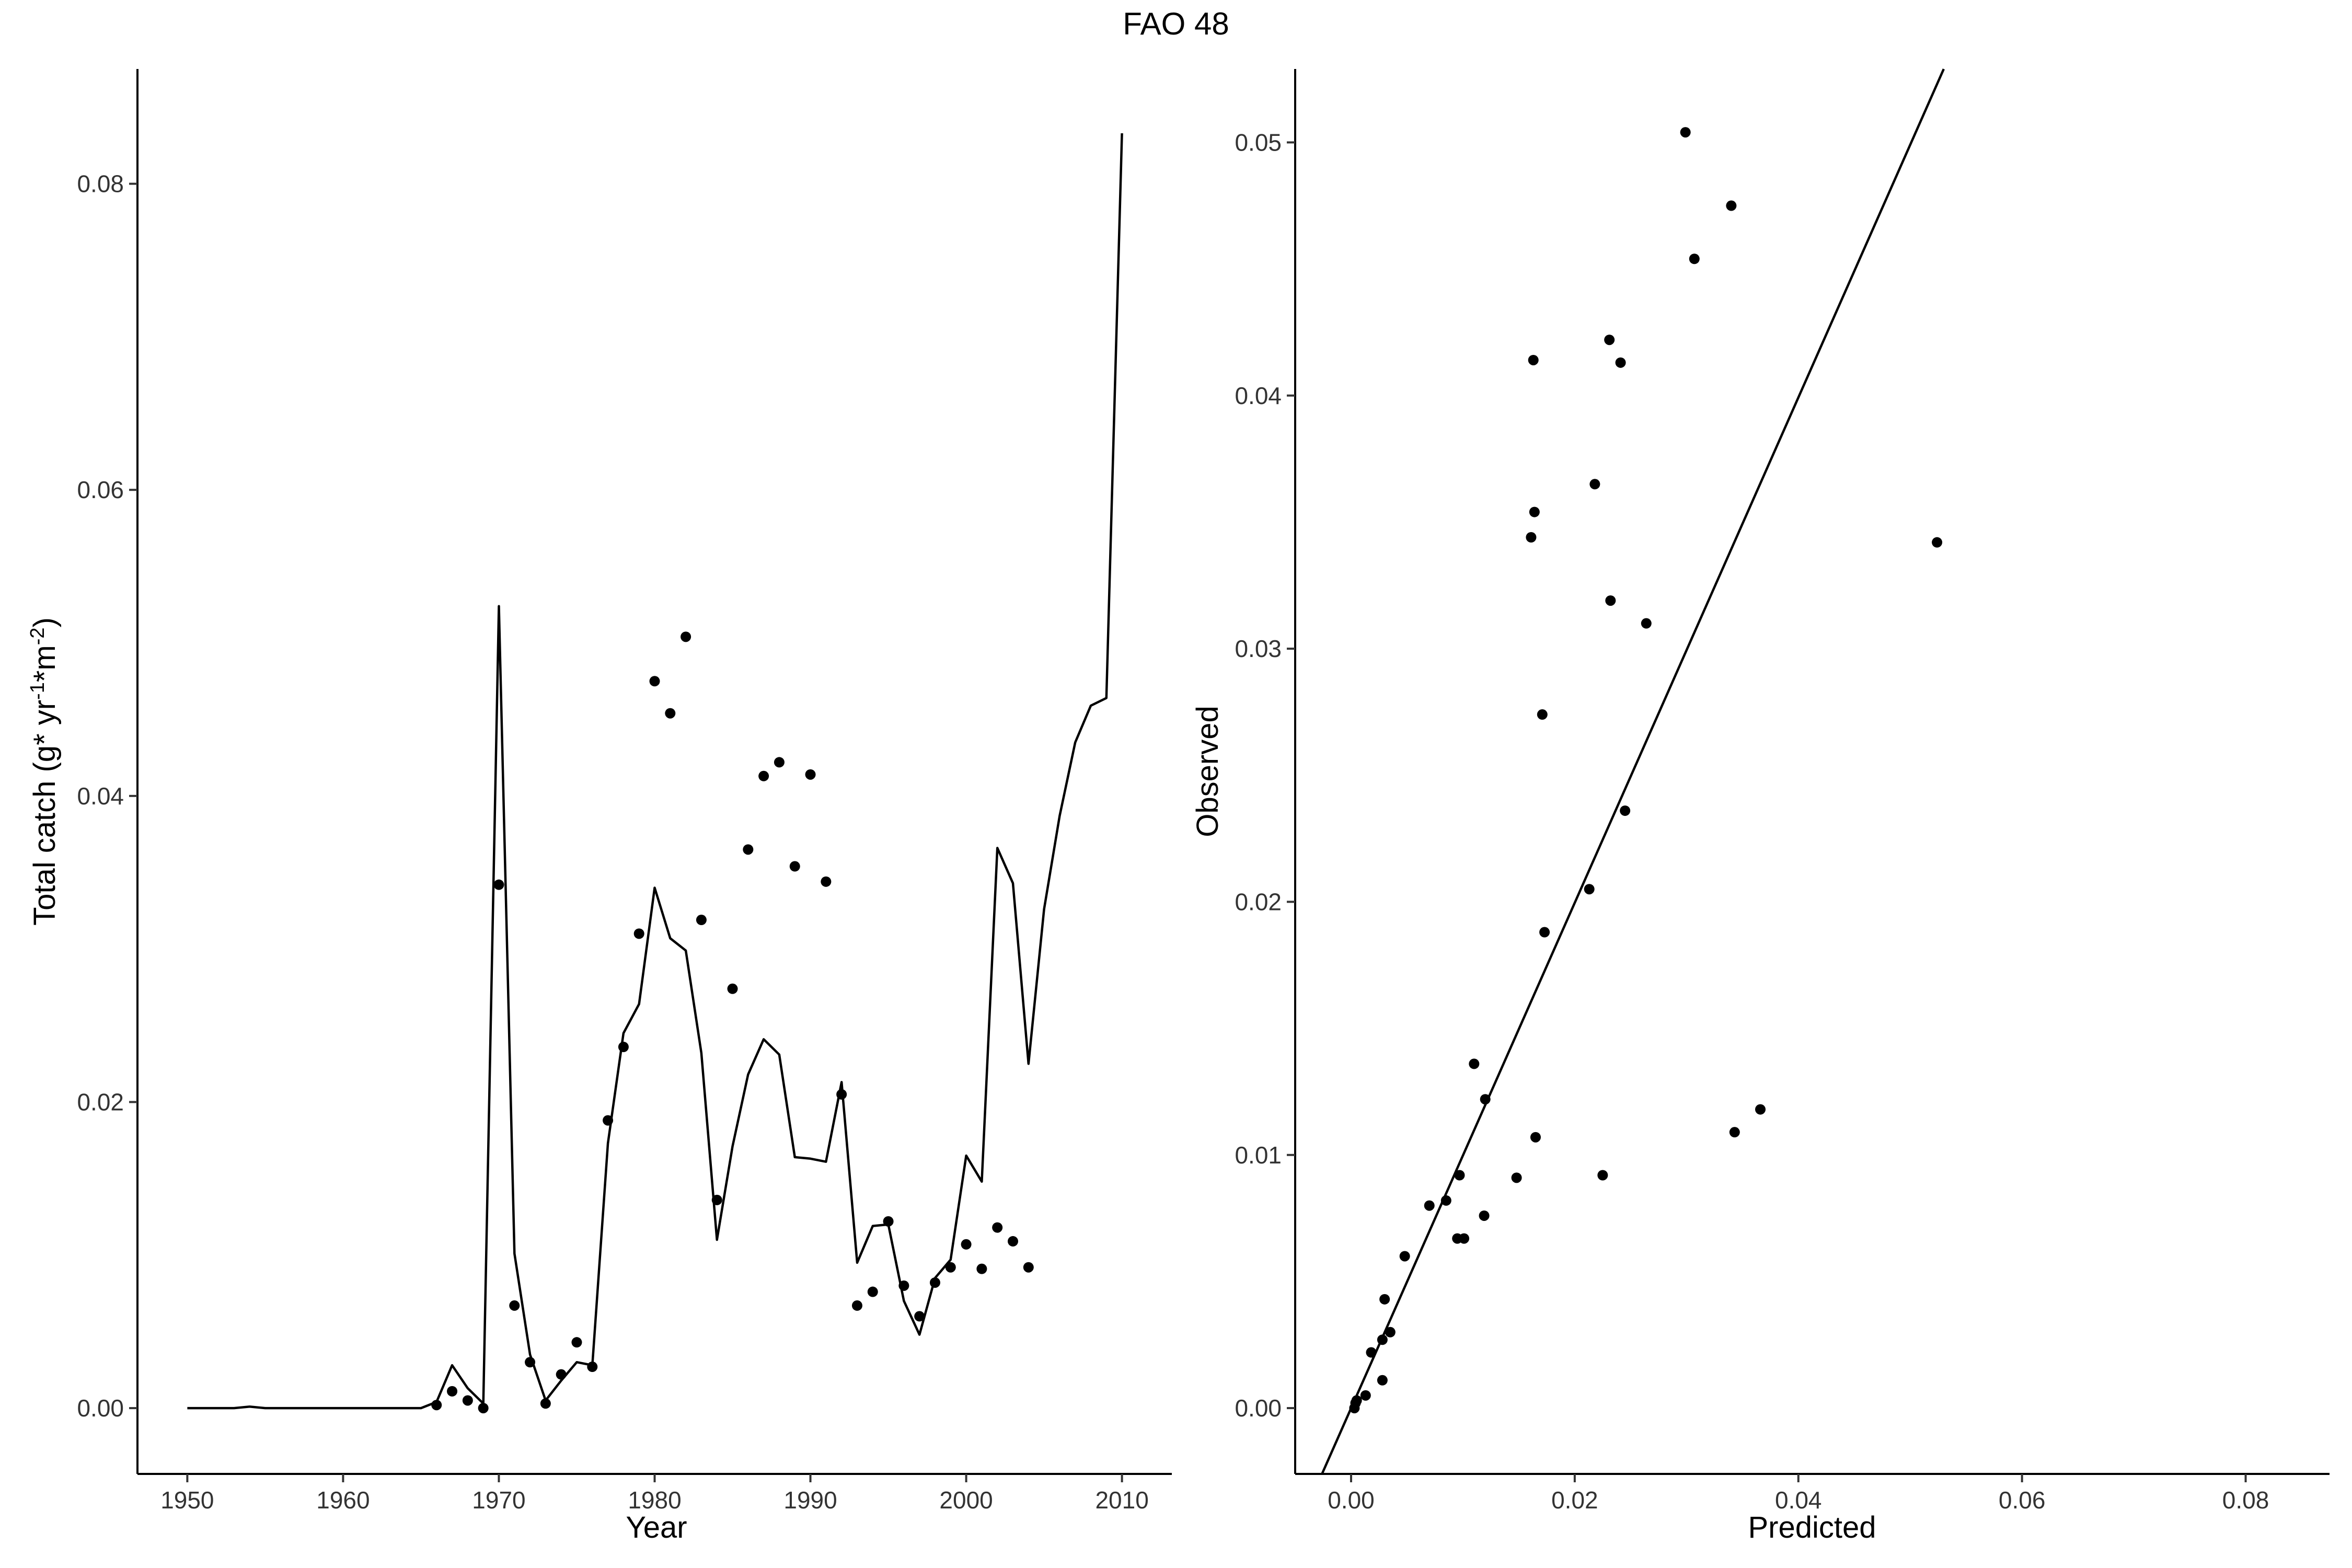  Describe the element at coordinates (343, 1500) in the screenshot. I see `left-x-tick-label: 1960` at that location.